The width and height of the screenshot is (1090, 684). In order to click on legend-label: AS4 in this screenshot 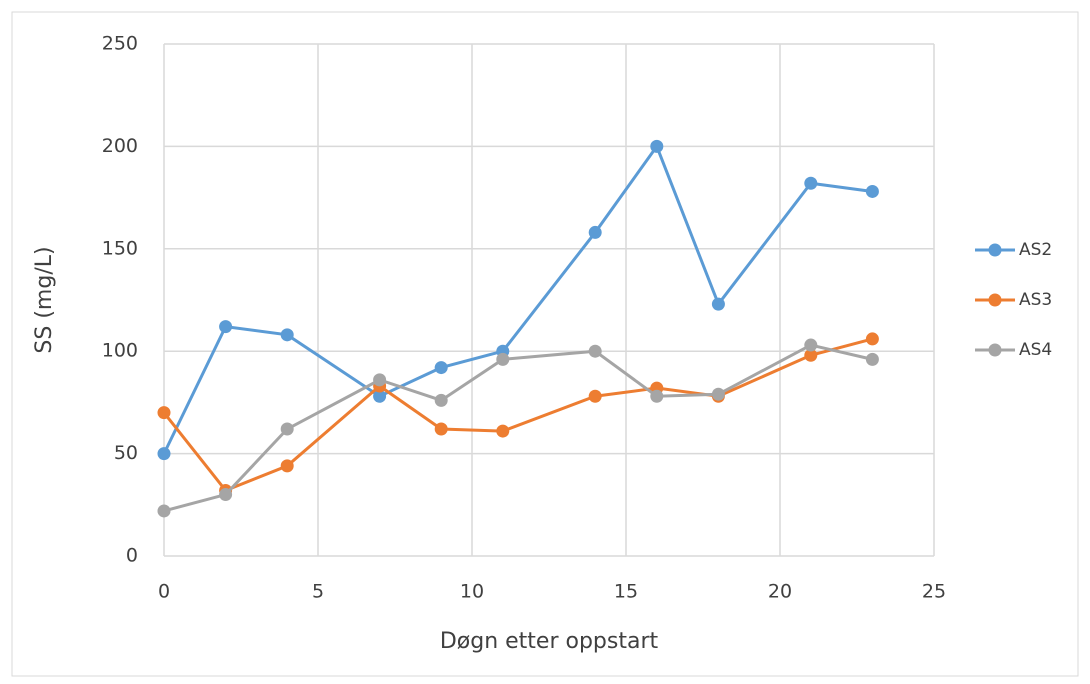, I will do `click(1035, 350)`.